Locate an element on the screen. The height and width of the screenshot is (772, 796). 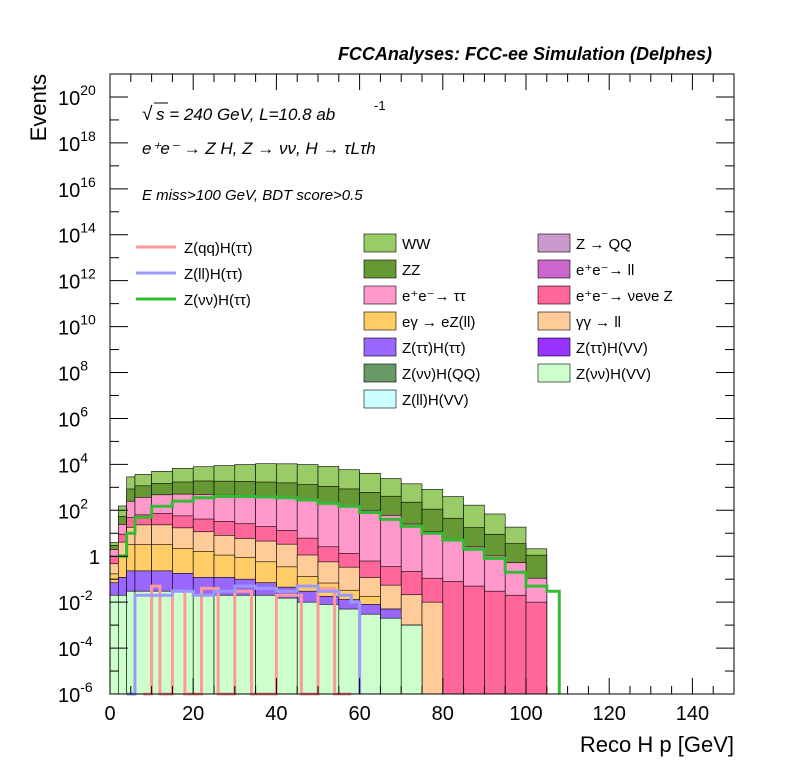
x-tick-label: 20 is located at coordinates (193, 714).